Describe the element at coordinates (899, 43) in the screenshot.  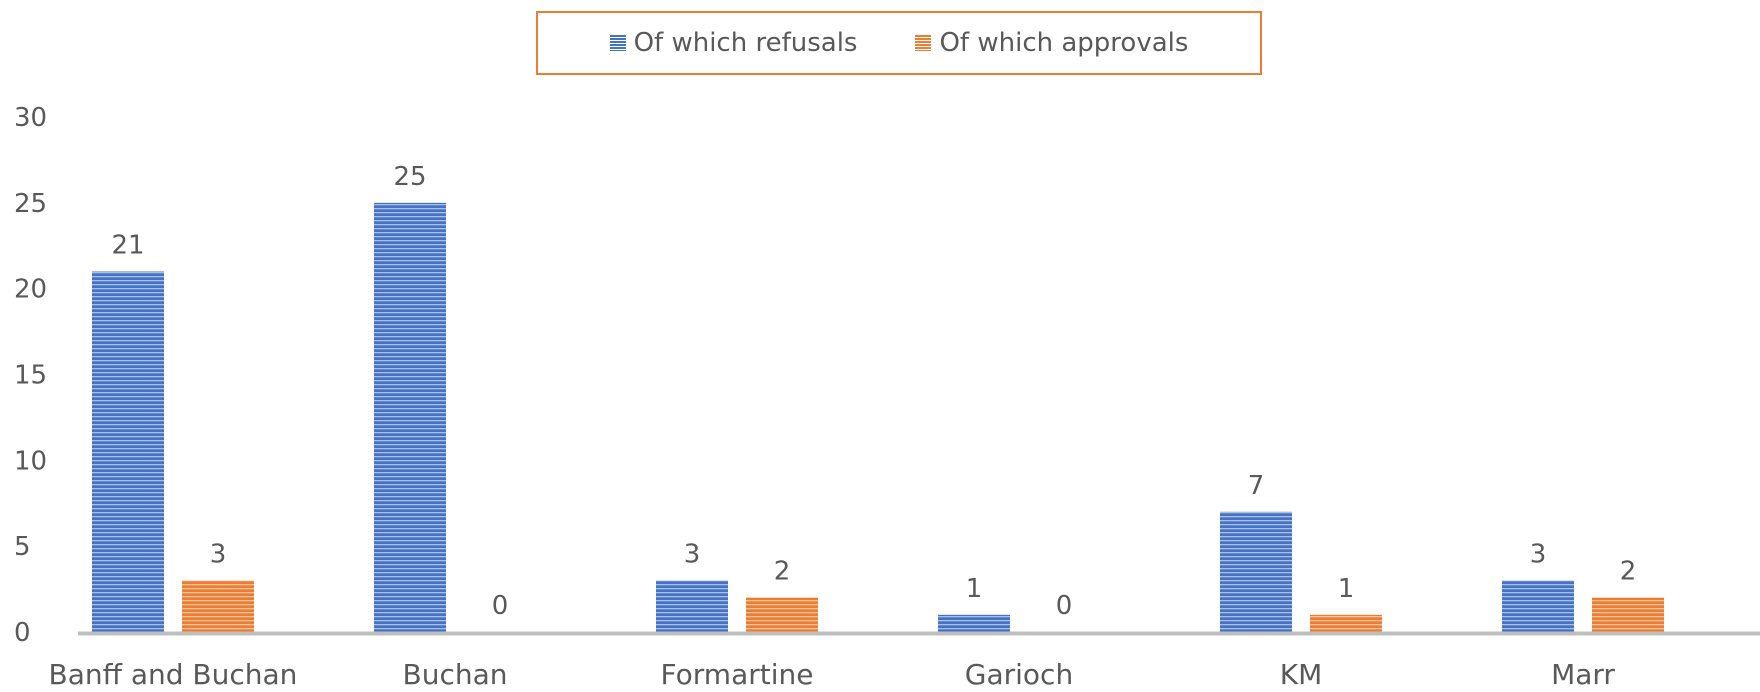
I see `chart-legend: Of which refusals Of which approvals` at that location.